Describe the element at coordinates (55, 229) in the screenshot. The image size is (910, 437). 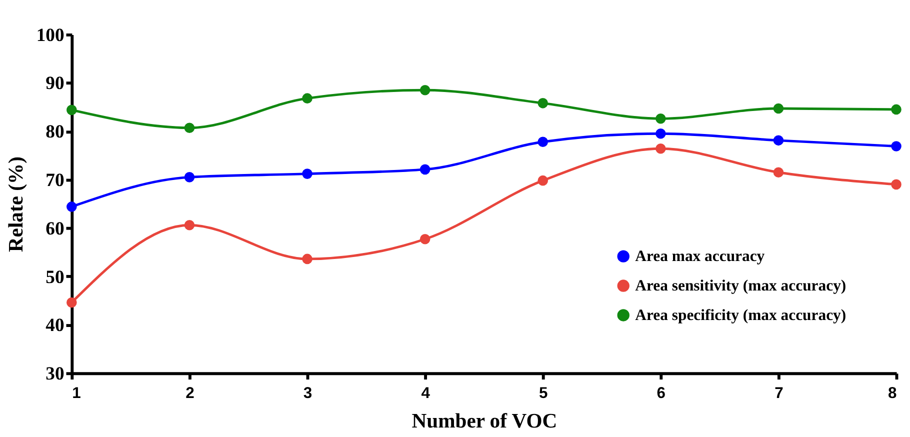
I see `y-tick-label: 60` at that location.